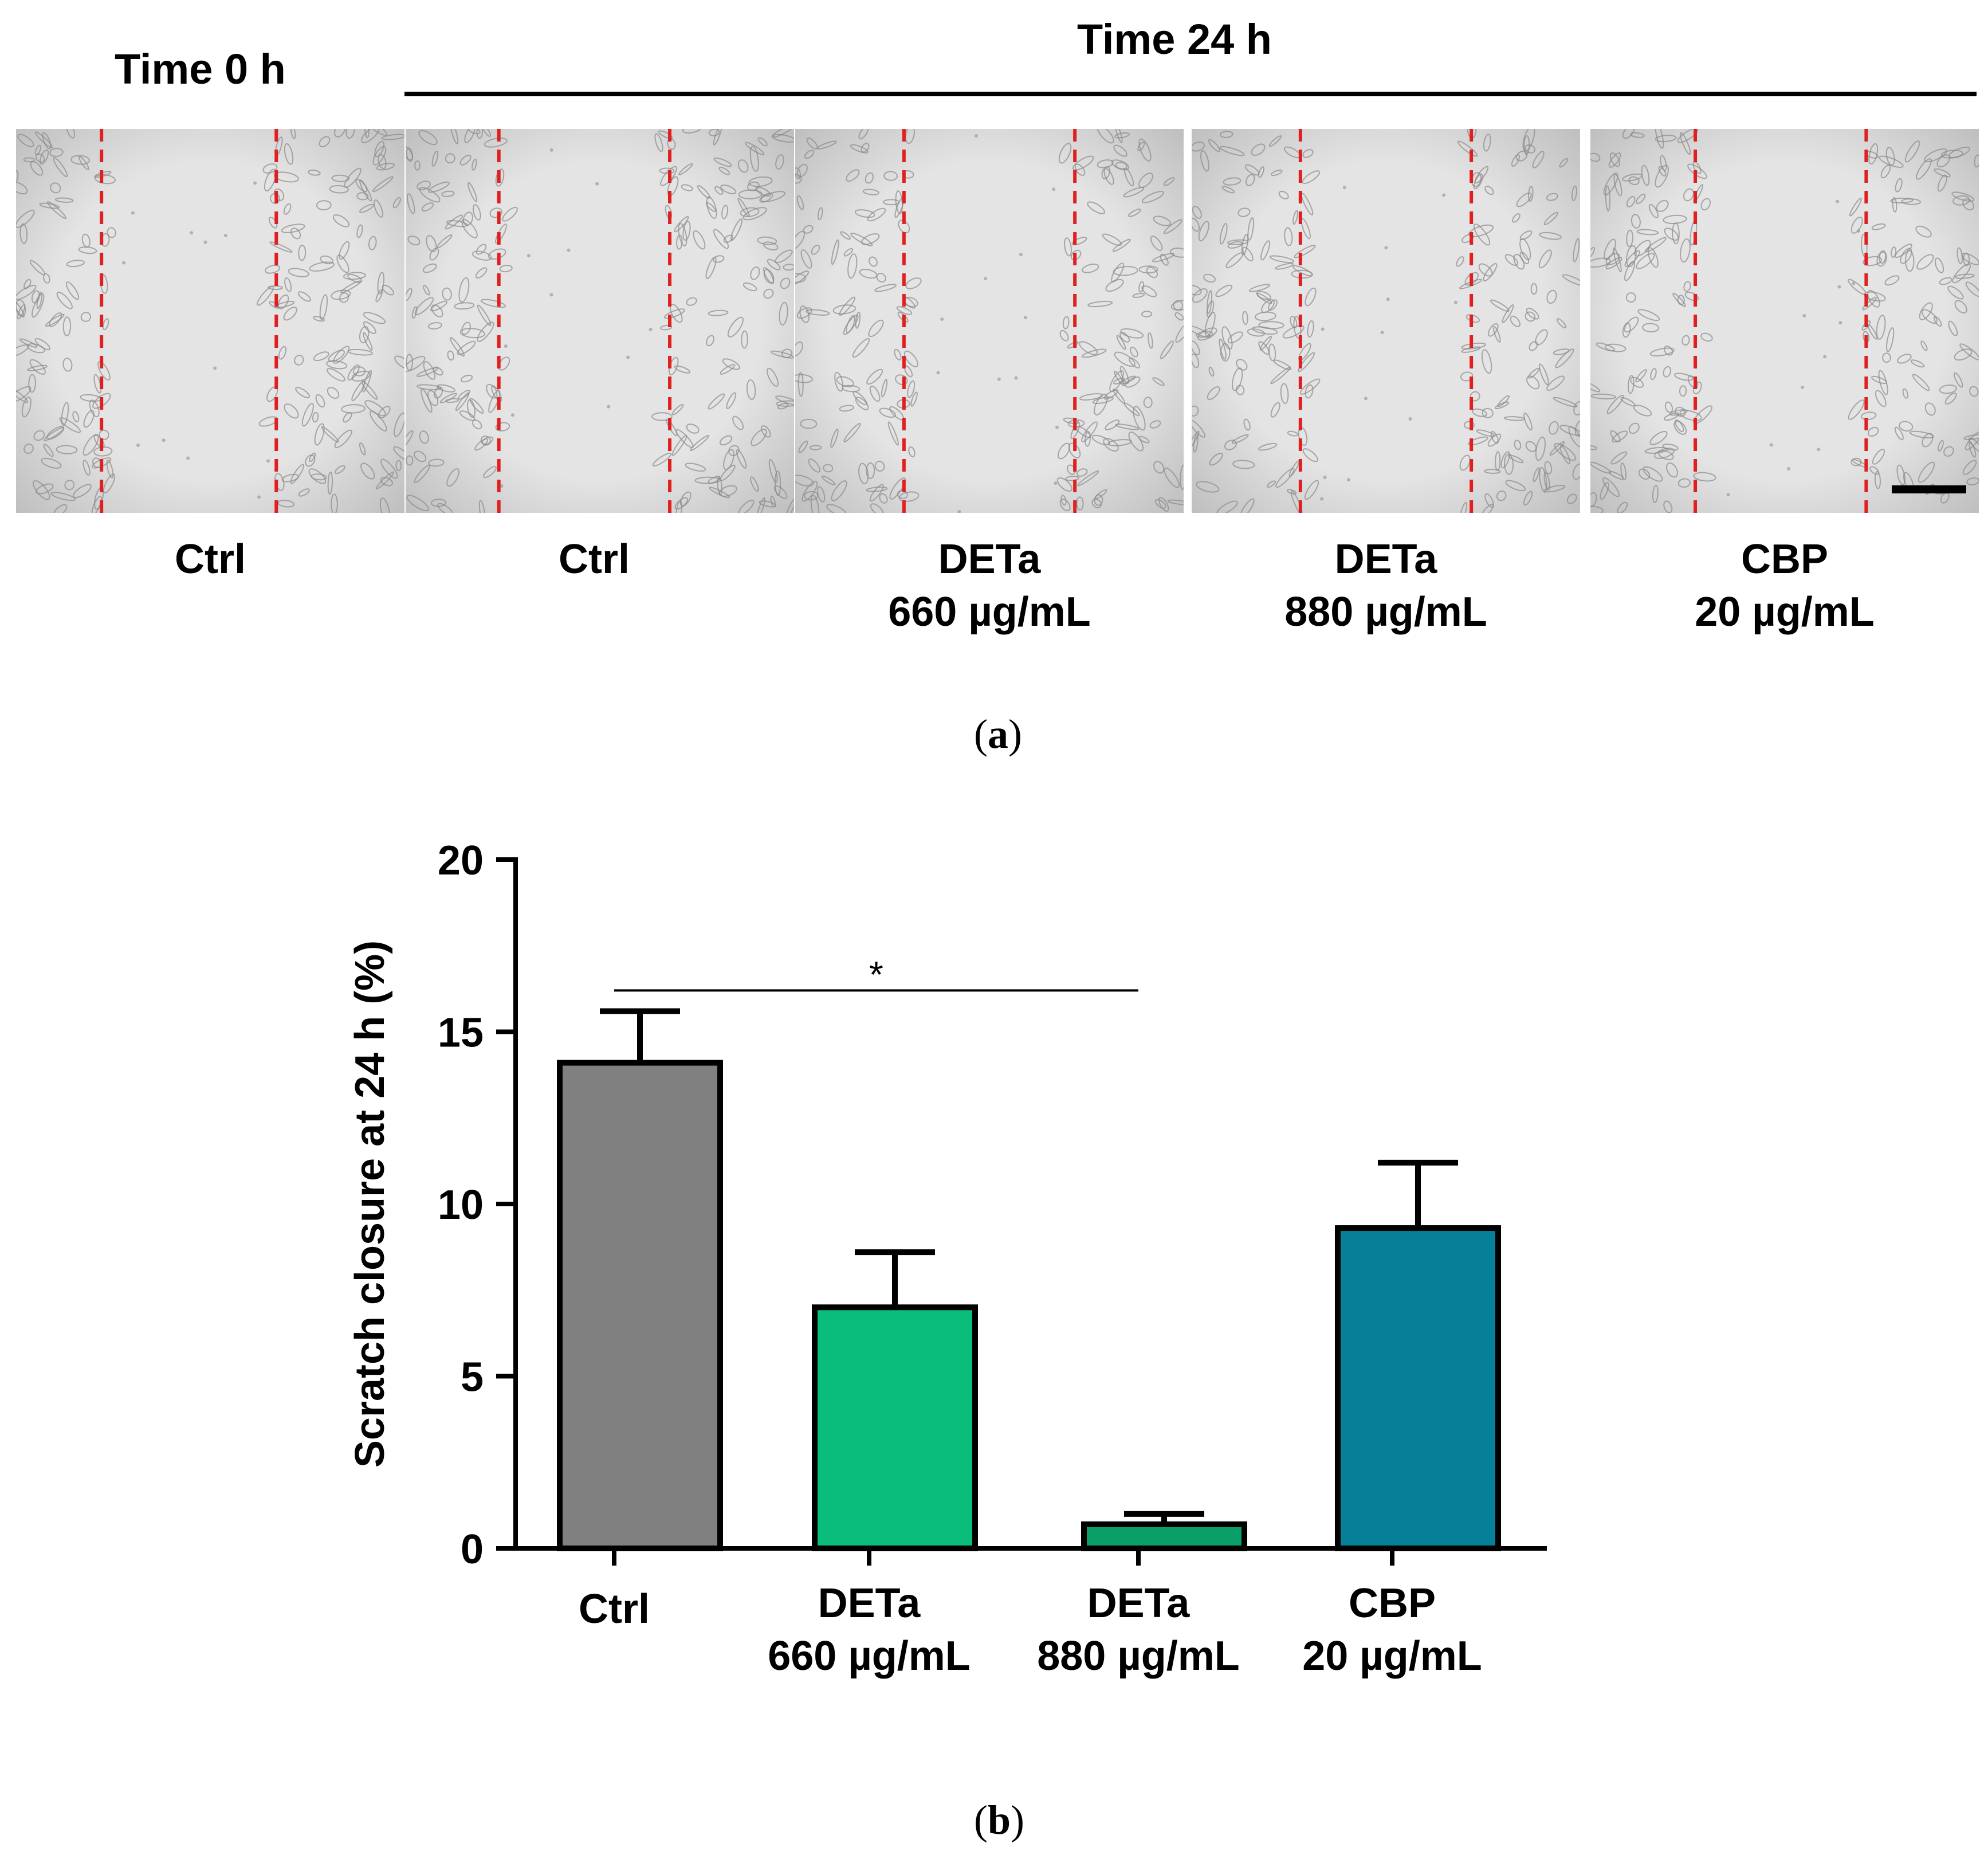 This screenshot has height=1863, width=1988. What do you see at coordinates (1418, 1388) in the screenshot?
I see `bar-cbp` at bounding box center [1418, 1388].